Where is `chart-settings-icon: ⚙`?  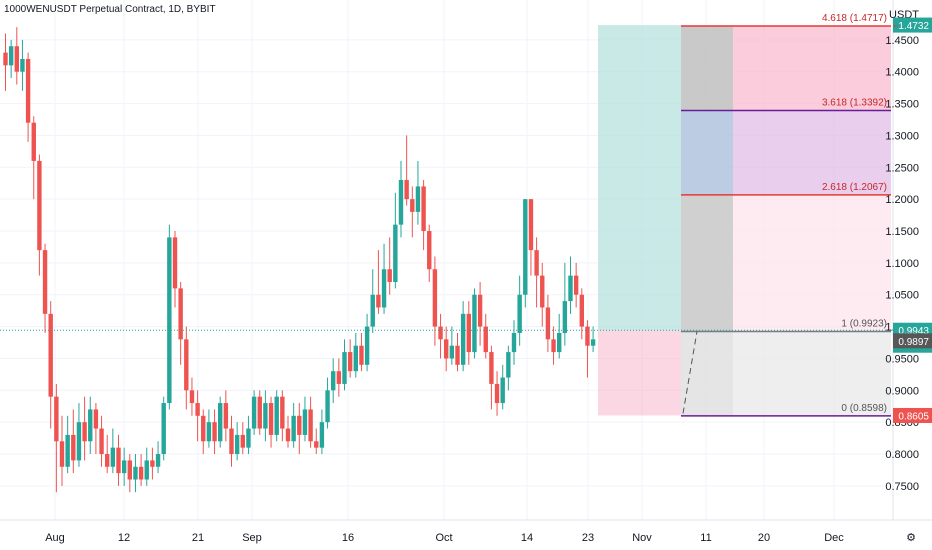
chart-settings-icon: ⚙ is located at coordinates (911, 538).